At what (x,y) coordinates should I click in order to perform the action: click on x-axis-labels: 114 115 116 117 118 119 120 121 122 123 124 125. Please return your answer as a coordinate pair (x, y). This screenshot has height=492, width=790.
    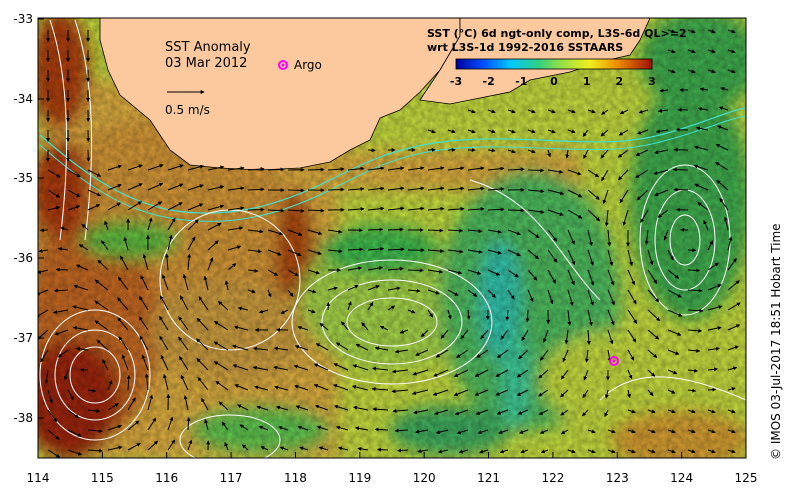
    Looking at the image, I should click on (392, 468).